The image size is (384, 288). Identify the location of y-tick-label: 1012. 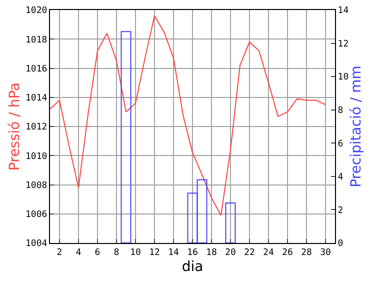
(37, 127).